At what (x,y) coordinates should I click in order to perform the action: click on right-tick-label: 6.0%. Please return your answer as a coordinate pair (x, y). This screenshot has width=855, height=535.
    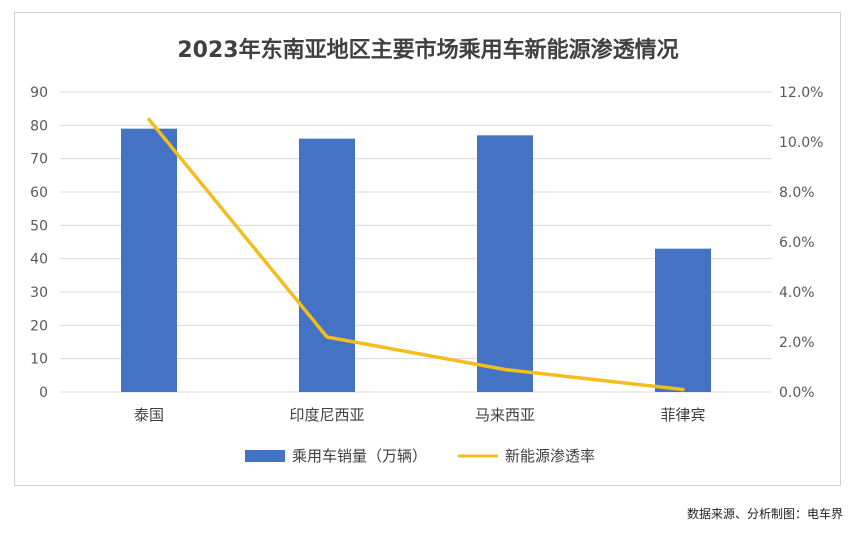
    Looking at the image, I should click on (797, 243).